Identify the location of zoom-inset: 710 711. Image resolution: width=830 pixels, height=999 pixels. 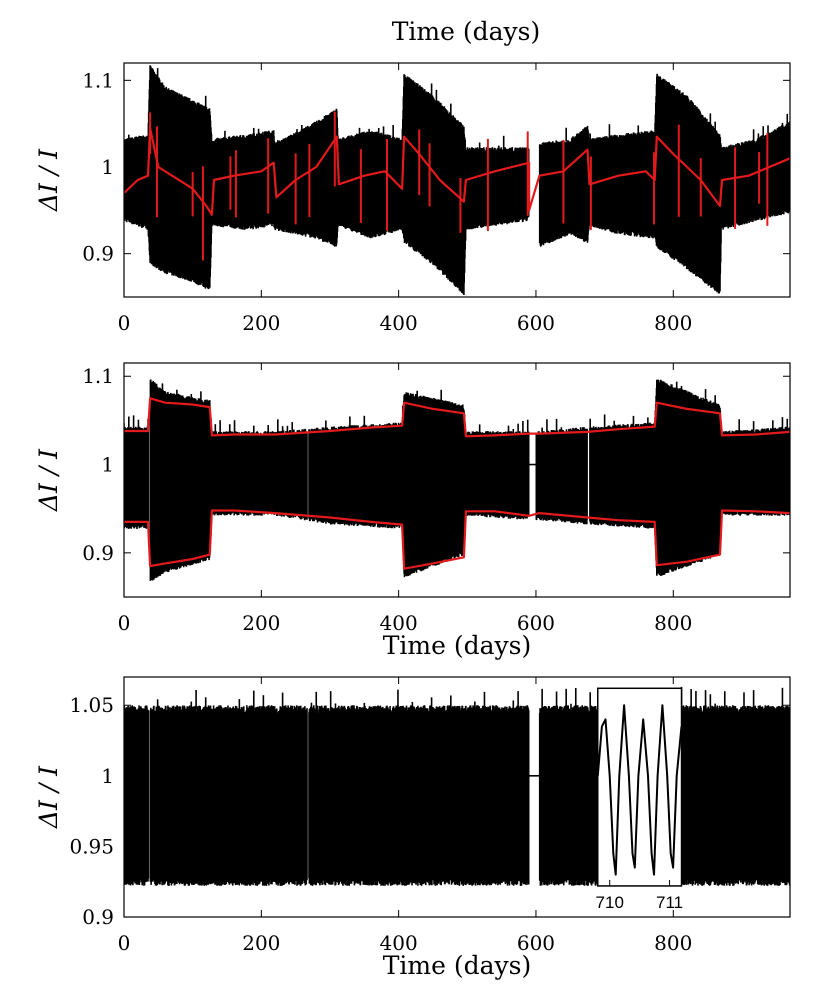
(639, 799).